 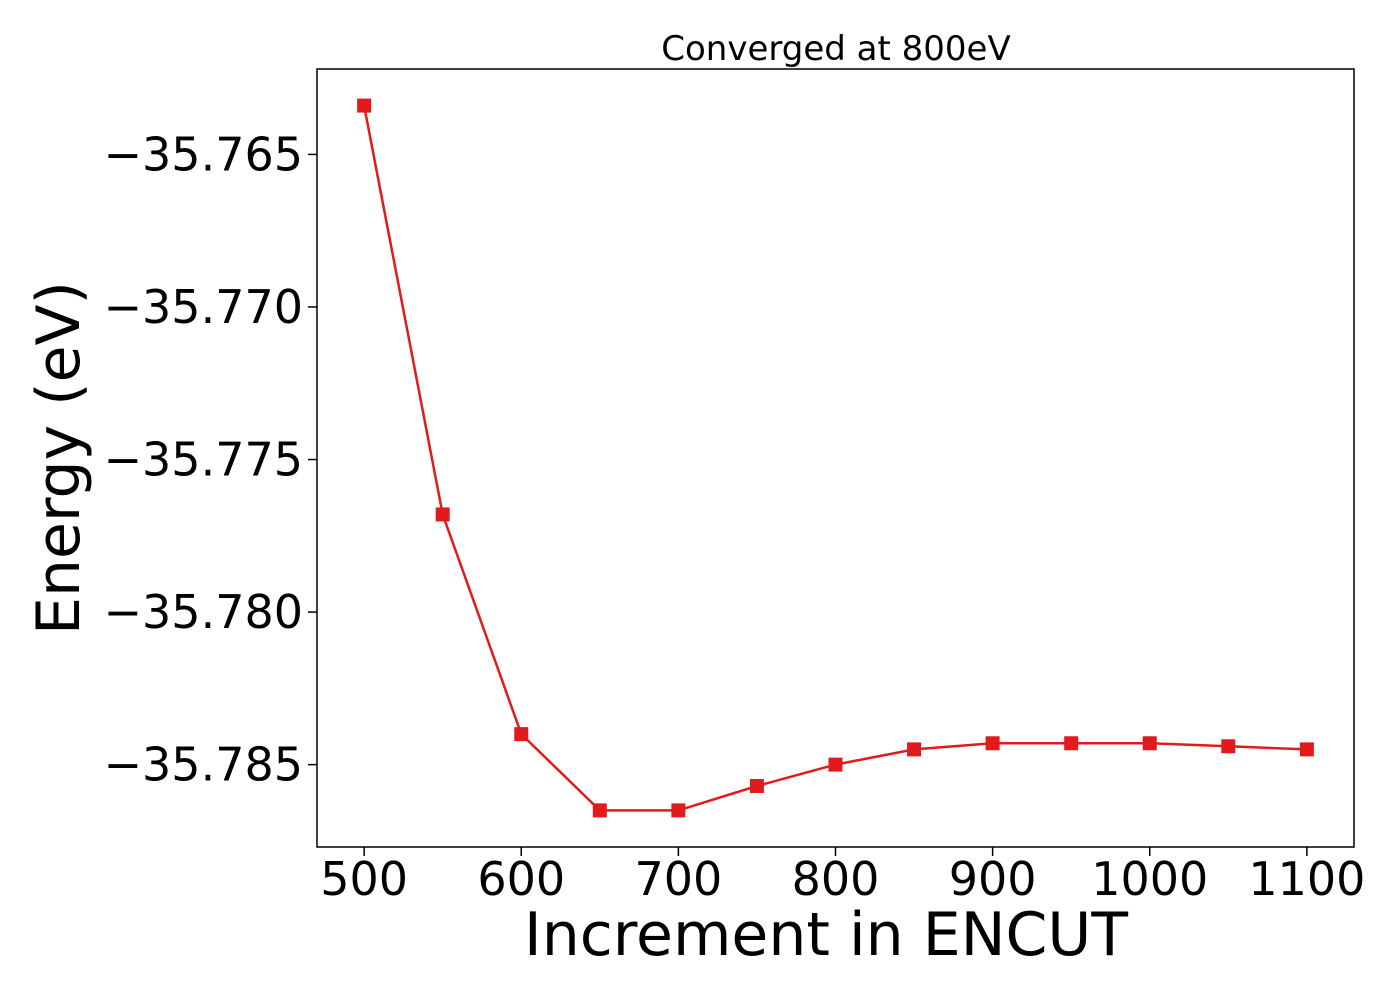 What do you see at coordinates (835, 49) in the screenshot?
I see `chart-title: Converged at 800eV` at bounding box center [835, 49].